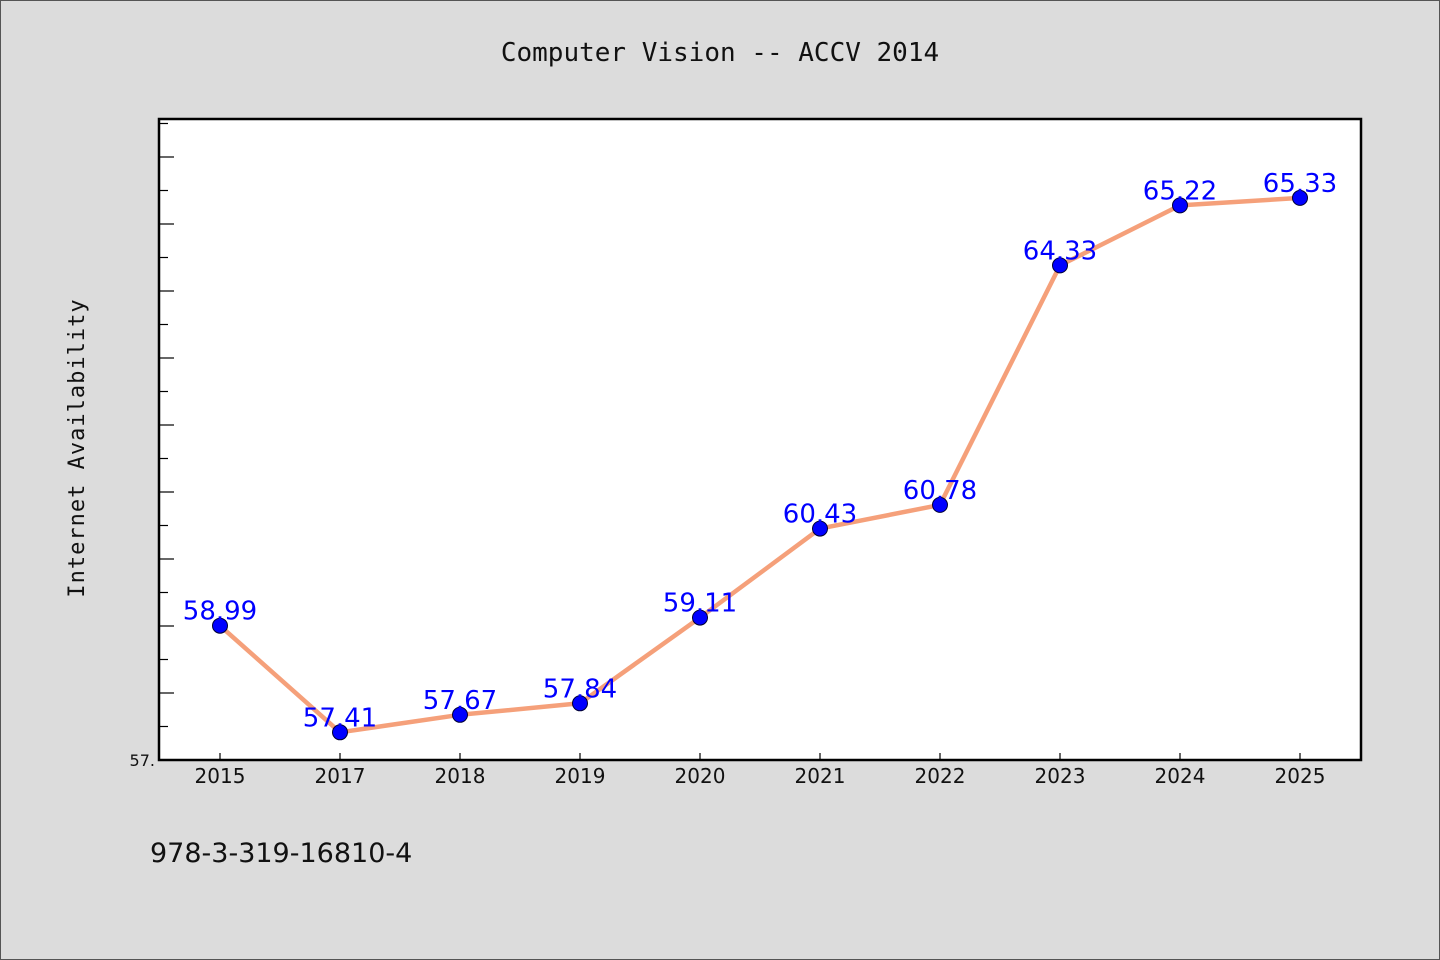 The height and width of the screenshot is (960, 1440). What do you see at coordinates (720, 53) in the screenshot?
I see `chart-title: Computer Vision -- ACCV 2014` at bounding box center [720, 53].